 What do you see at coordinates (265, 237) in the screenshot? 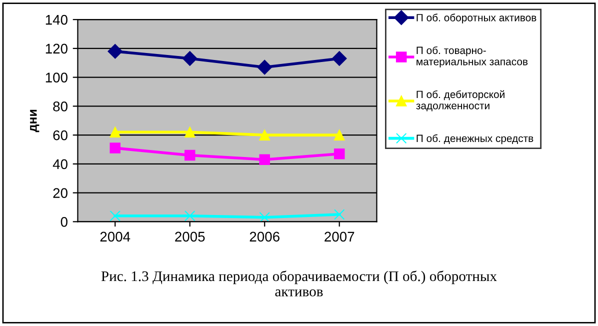
I see `x-tick-label: 2006` at bounding box center [265, 237].